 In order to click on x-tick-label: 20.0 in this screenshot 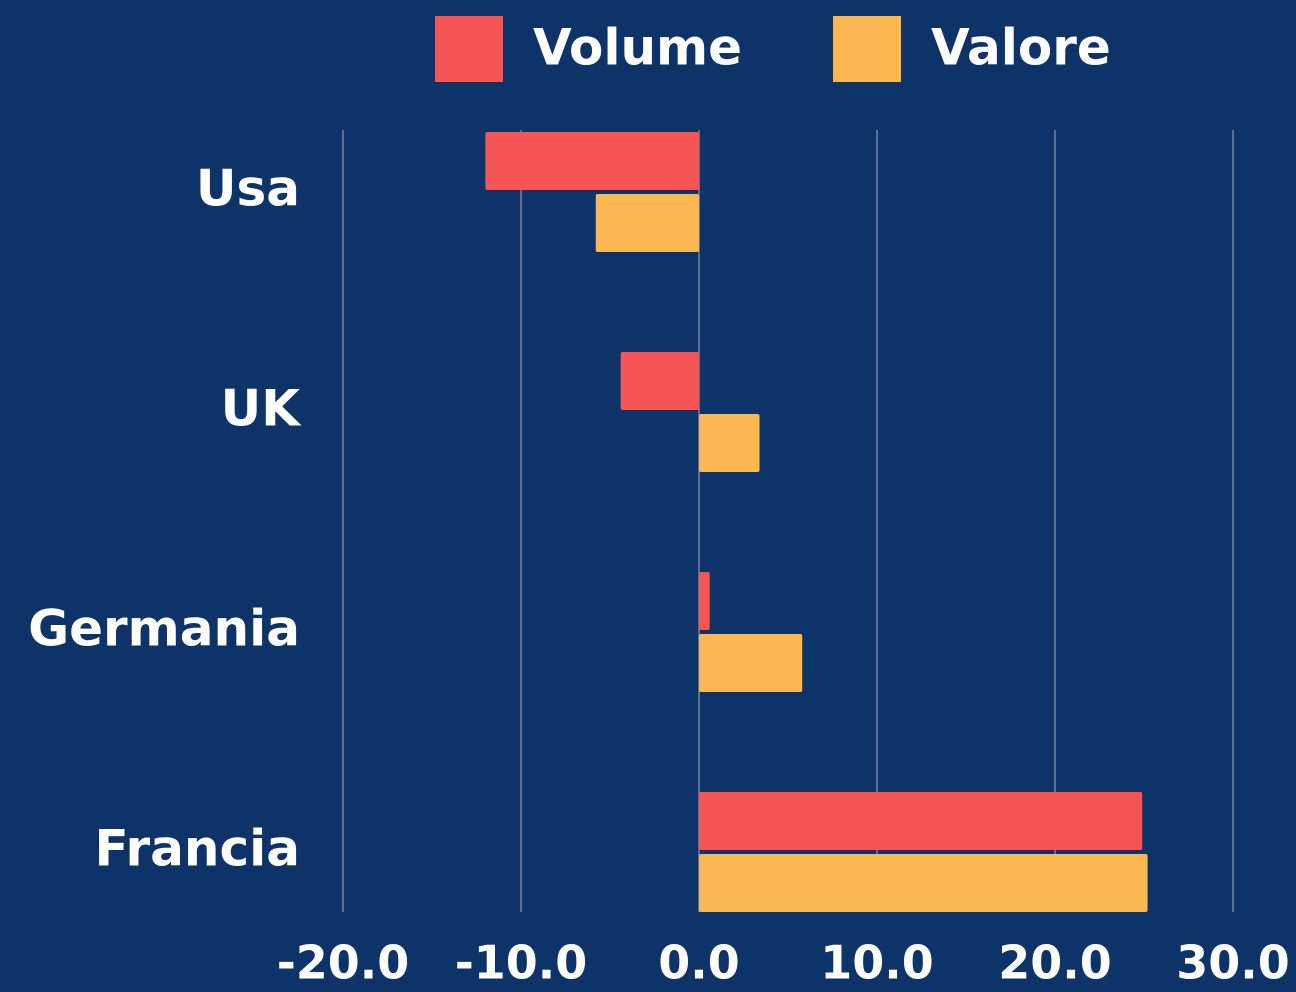, I will do `click(1055, 963)`.